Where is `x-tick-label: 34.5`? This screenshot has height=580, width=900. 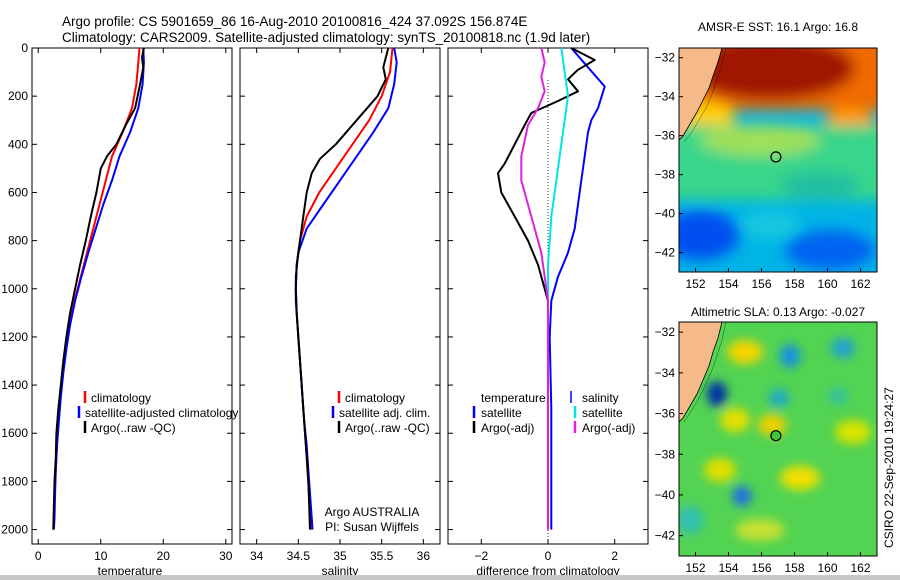
x-tick-label: 34.5 is located at coordinates (299, 556).